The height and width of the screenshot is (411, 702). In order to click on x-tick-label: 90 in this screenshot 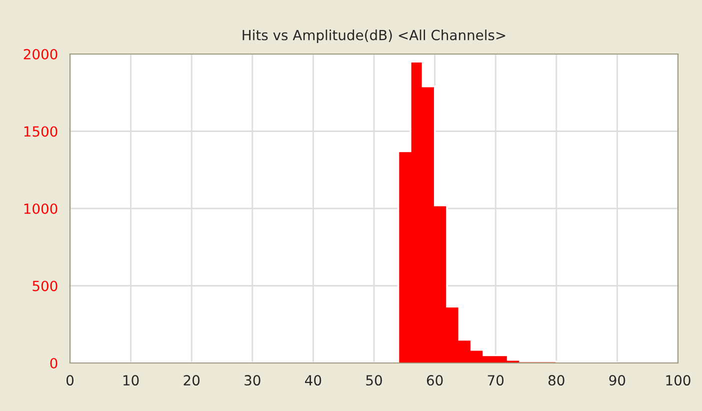, I will do `click(617, 380)`.